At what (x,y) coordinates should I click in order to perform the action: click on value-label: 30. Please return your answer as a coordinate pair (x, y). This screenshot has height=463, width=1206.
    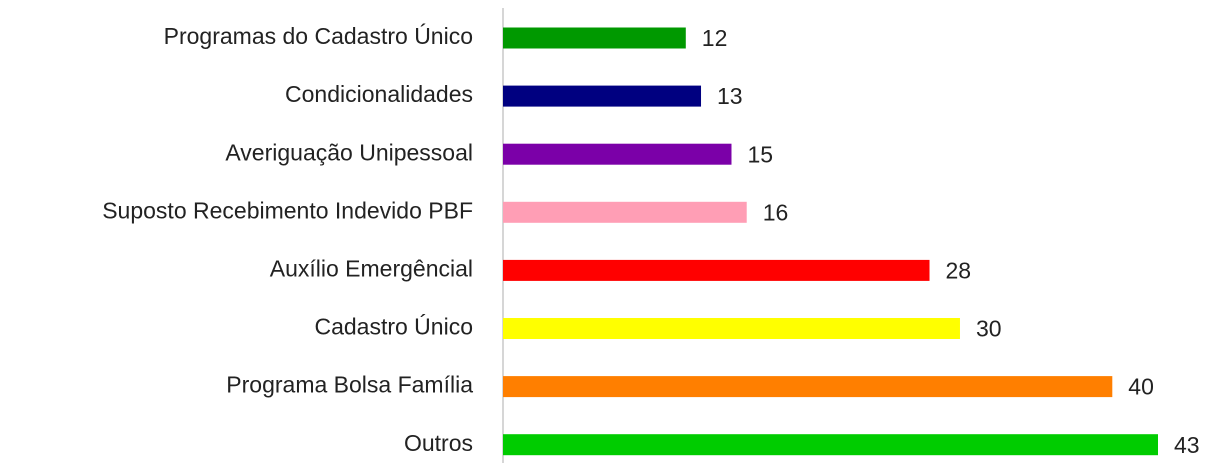
    Looking at the image, I should click on (989, 329).